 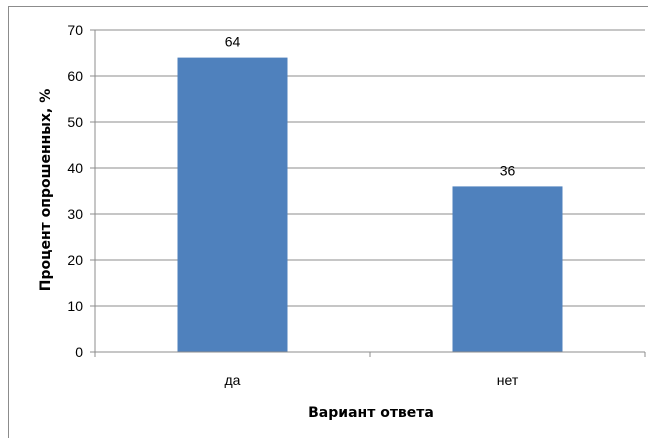 What do you see at coordinates (508, 380) in the screenshot?
I see `x-tick-label: нет` at bounding box center [508, 380].